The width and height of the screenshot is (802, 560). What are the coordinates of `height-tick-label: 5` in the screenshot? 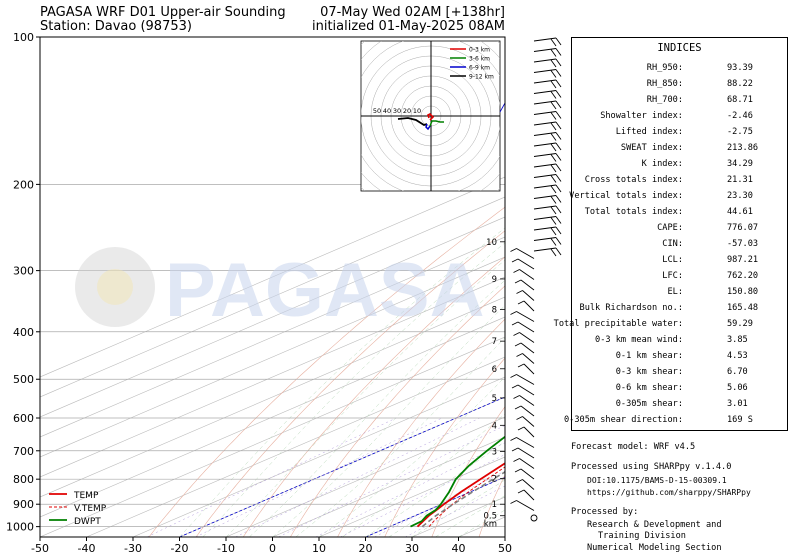 It's located at (494, 399).